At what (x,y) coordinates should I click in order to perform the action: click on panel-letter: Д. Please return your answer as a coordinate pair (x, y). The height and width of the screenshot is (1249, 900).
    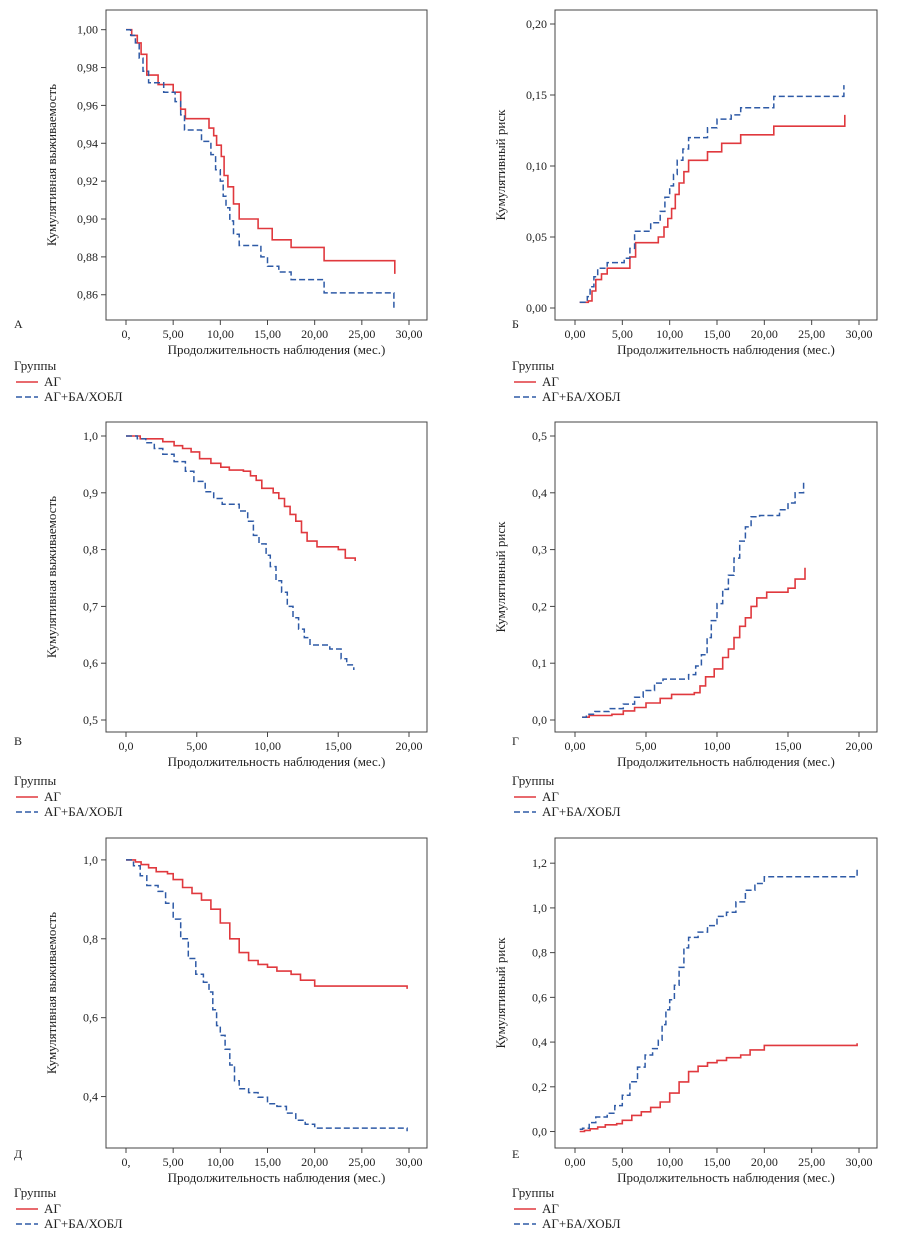
    Looking at the image, I should click on (18, 1154).